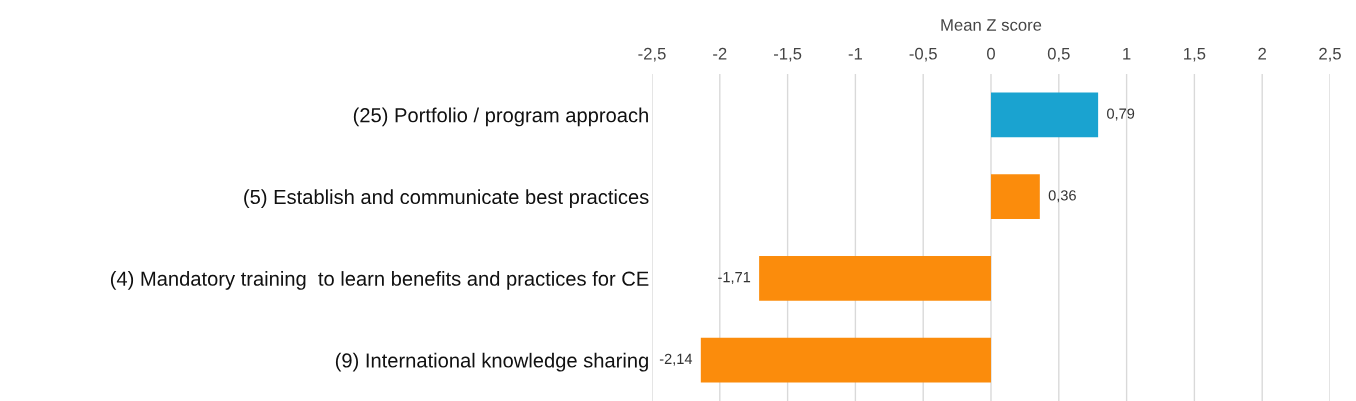 The height and width of the screenshot is (401, 1356). I want to click on data-label: -1,71, so click(734, 278).